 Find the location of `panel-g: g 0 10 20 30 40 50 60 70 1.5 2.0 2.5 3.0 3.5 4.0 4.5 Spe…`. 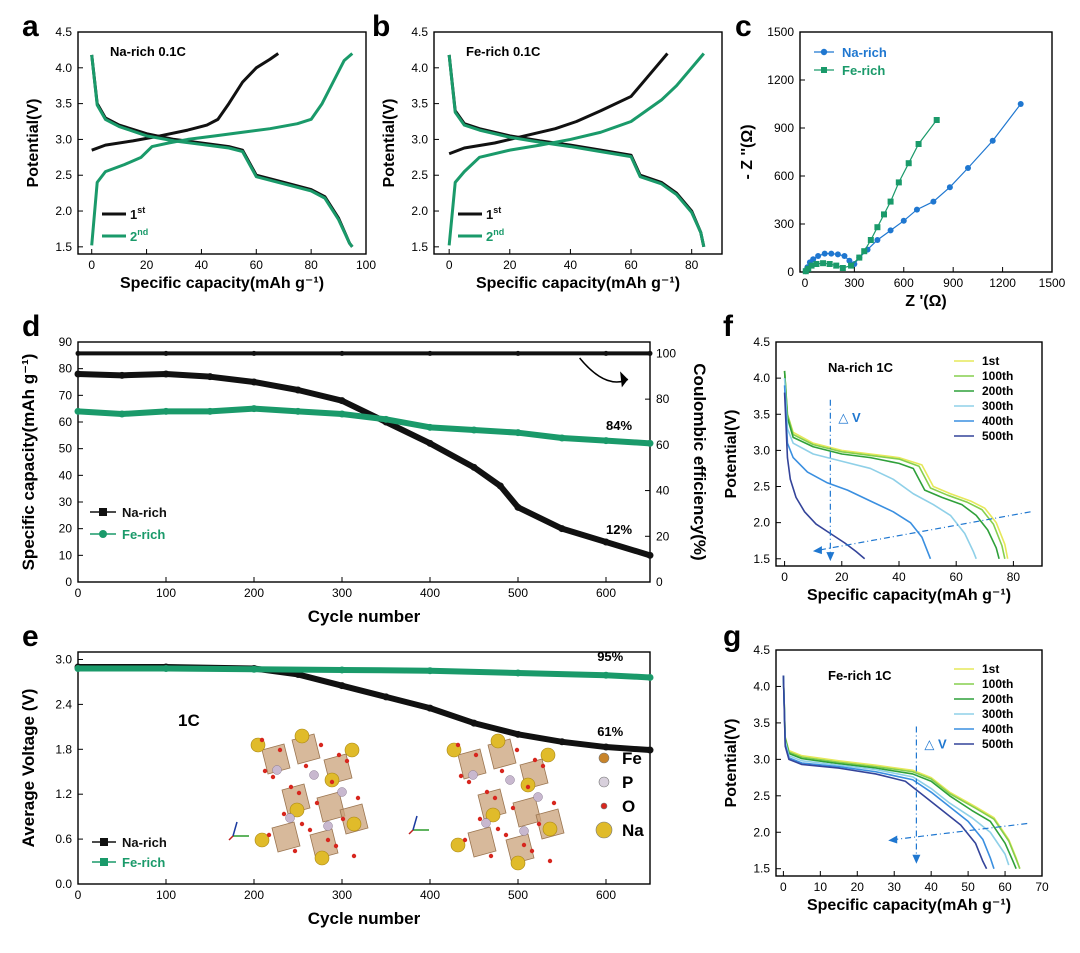

panel-g: g 0 10 20 30 40 50 60 70 1.5 2.0 2.5 3.0 3.5 4.0 4.5 Spe… is located at coordinates (886, 767).